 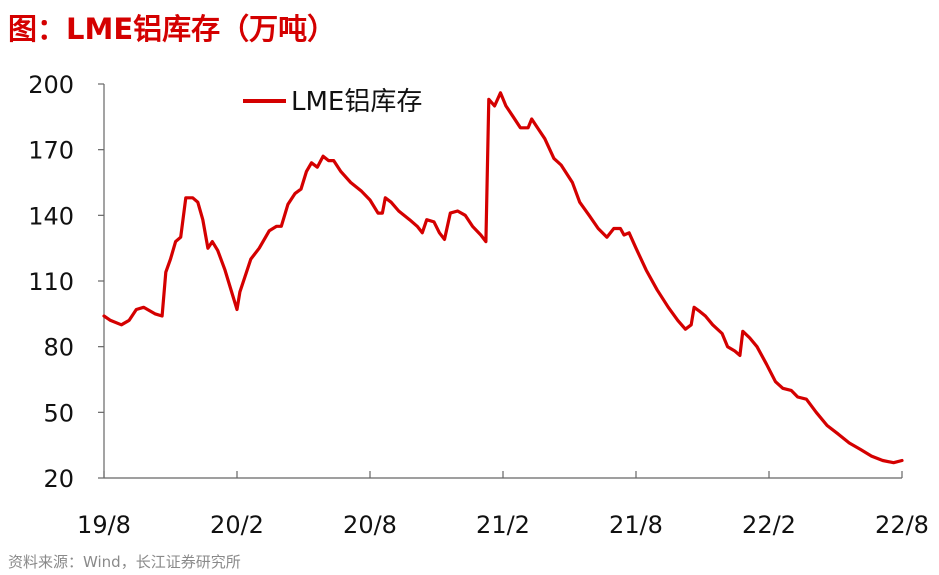 I want to click on y-tick-label: 80, so click(x=58, y=348).